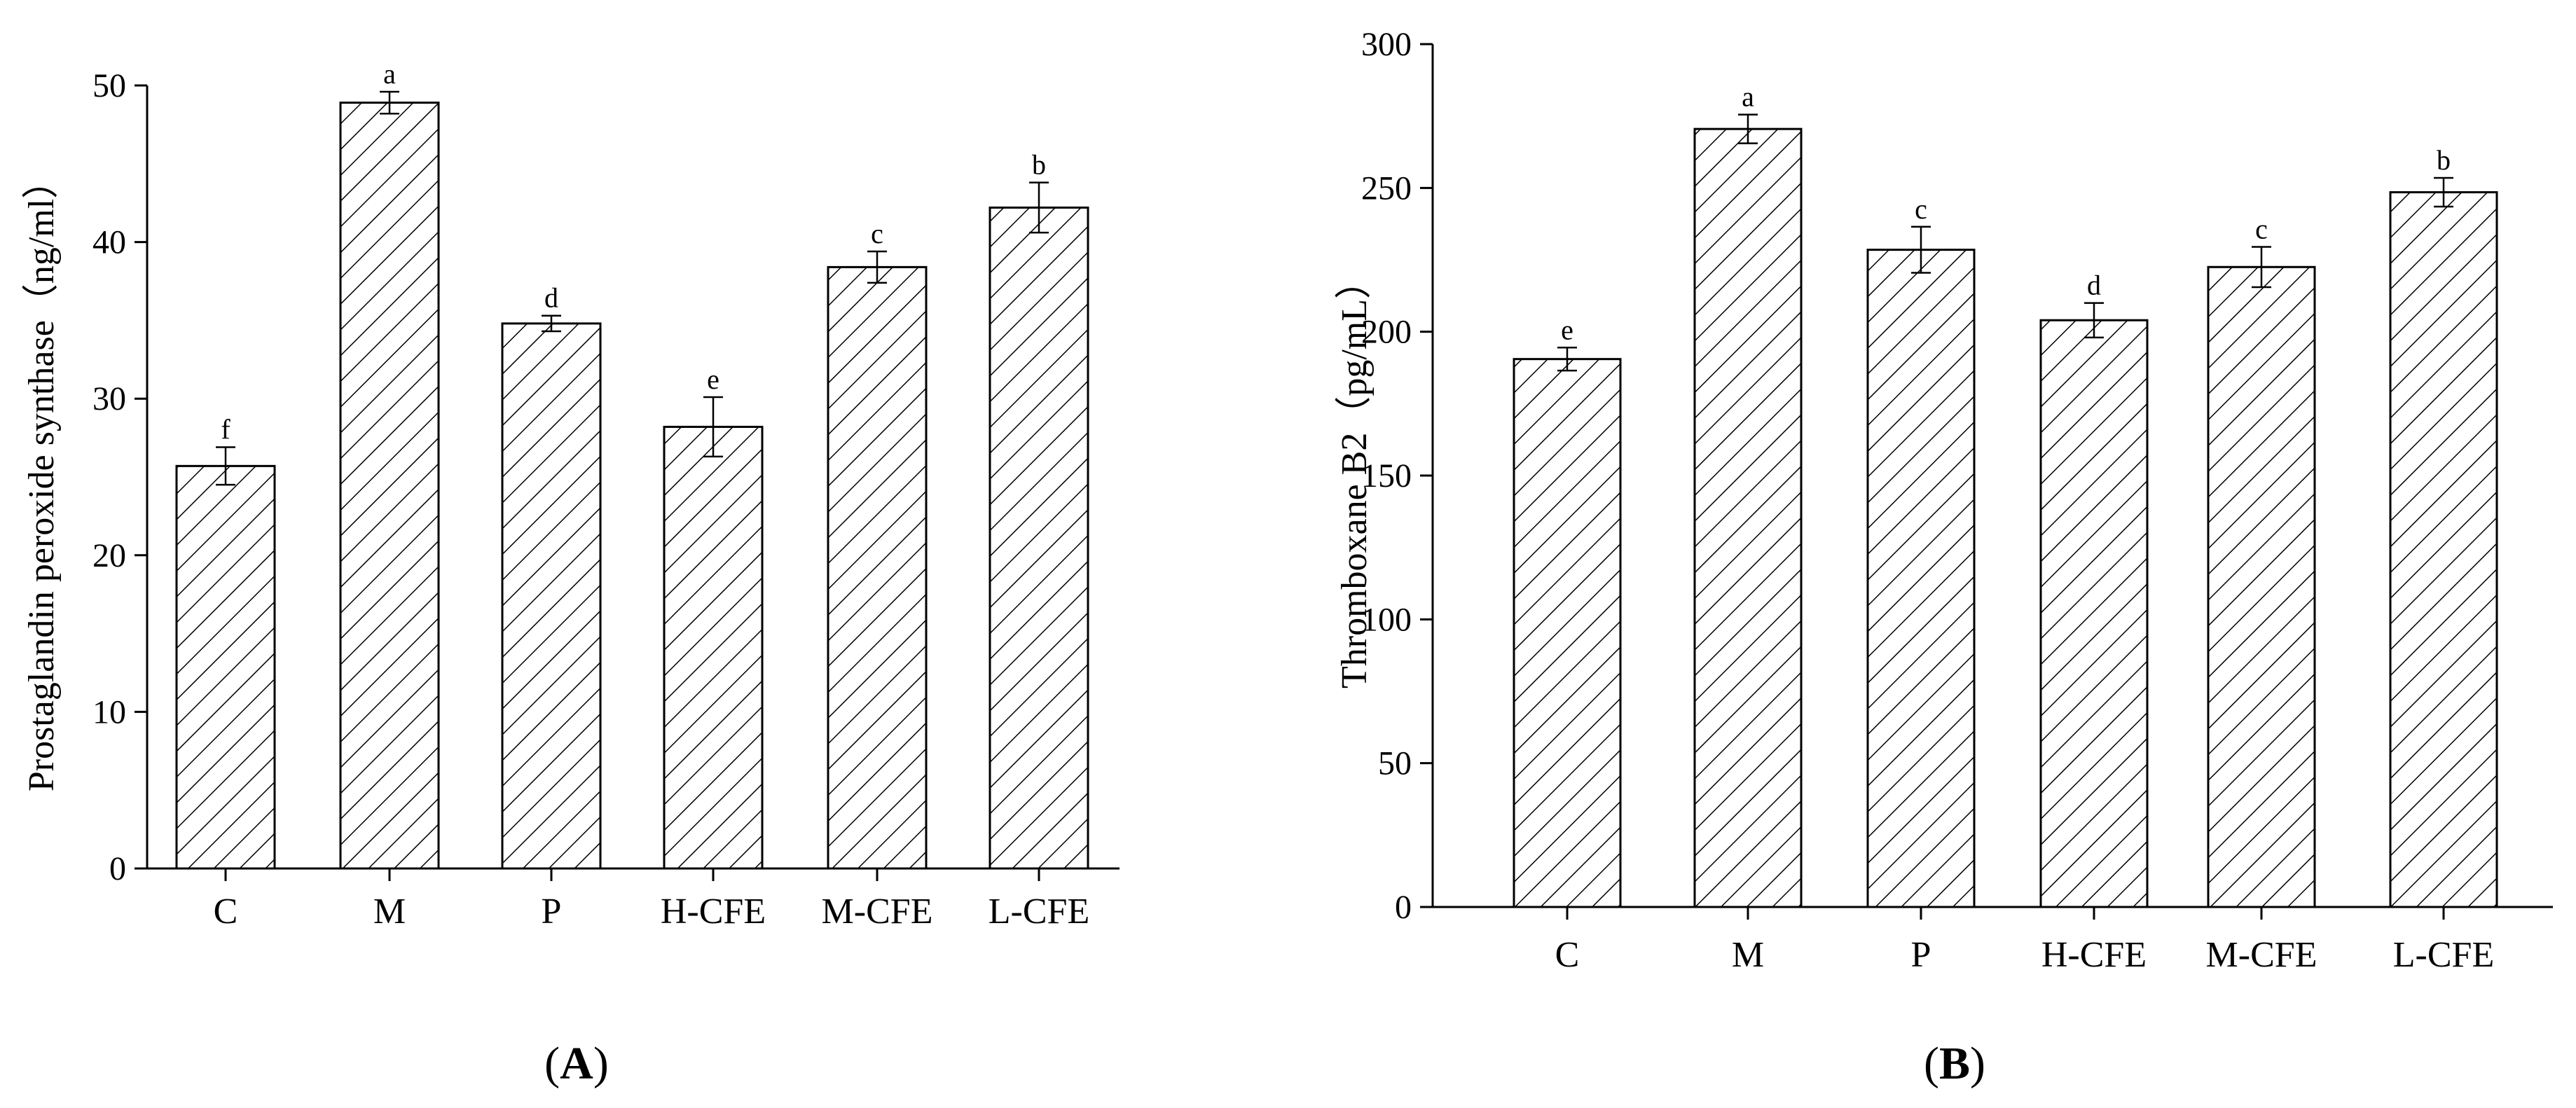 This screenshot has height=1108, width=2576. Describe the element at coordinates (1386, 188) in the screenshot. I see `y-tick-label: 250` at that location.